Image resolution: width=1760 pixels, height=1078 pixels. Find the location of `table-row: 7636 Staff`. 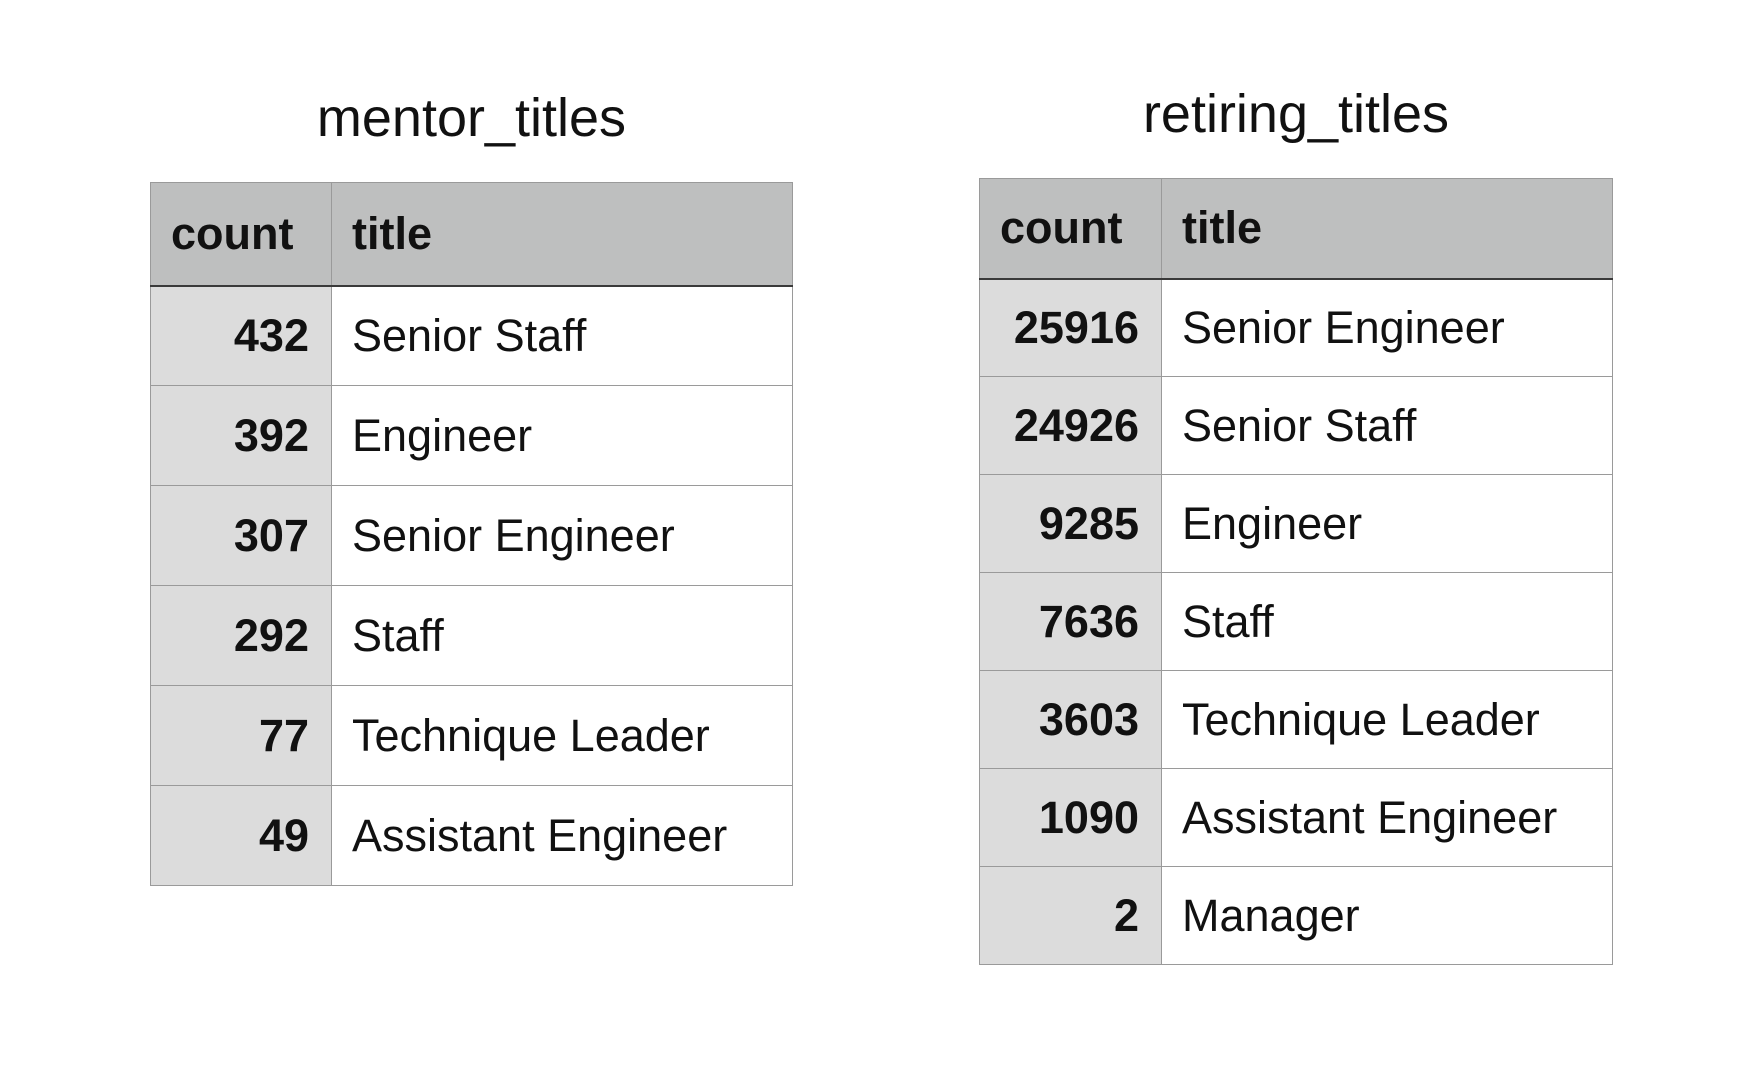

table-row: 7636 Staff is located at coordinates (1296, 621).